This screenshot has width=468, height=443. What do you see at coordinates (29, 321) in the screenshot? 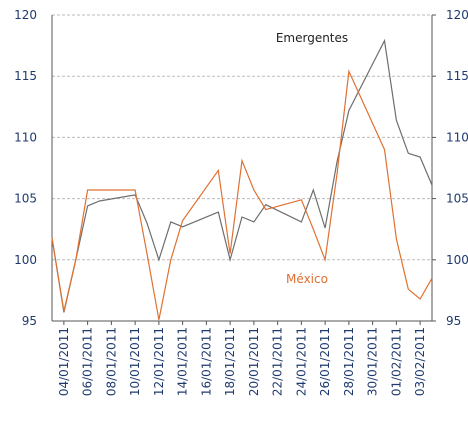
I see `y-tick-label: 95` at bounding box center [29, 321].